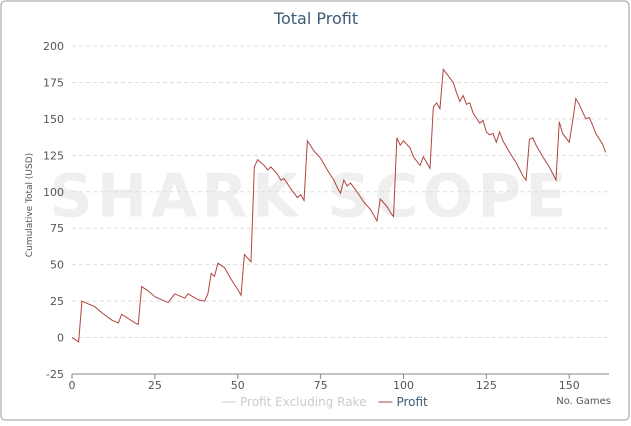 This screenshot has height=426, width=631. Describe the element at coordinates (57, 228) in the screenshot. I see `y-tick-label: 75` at that location.